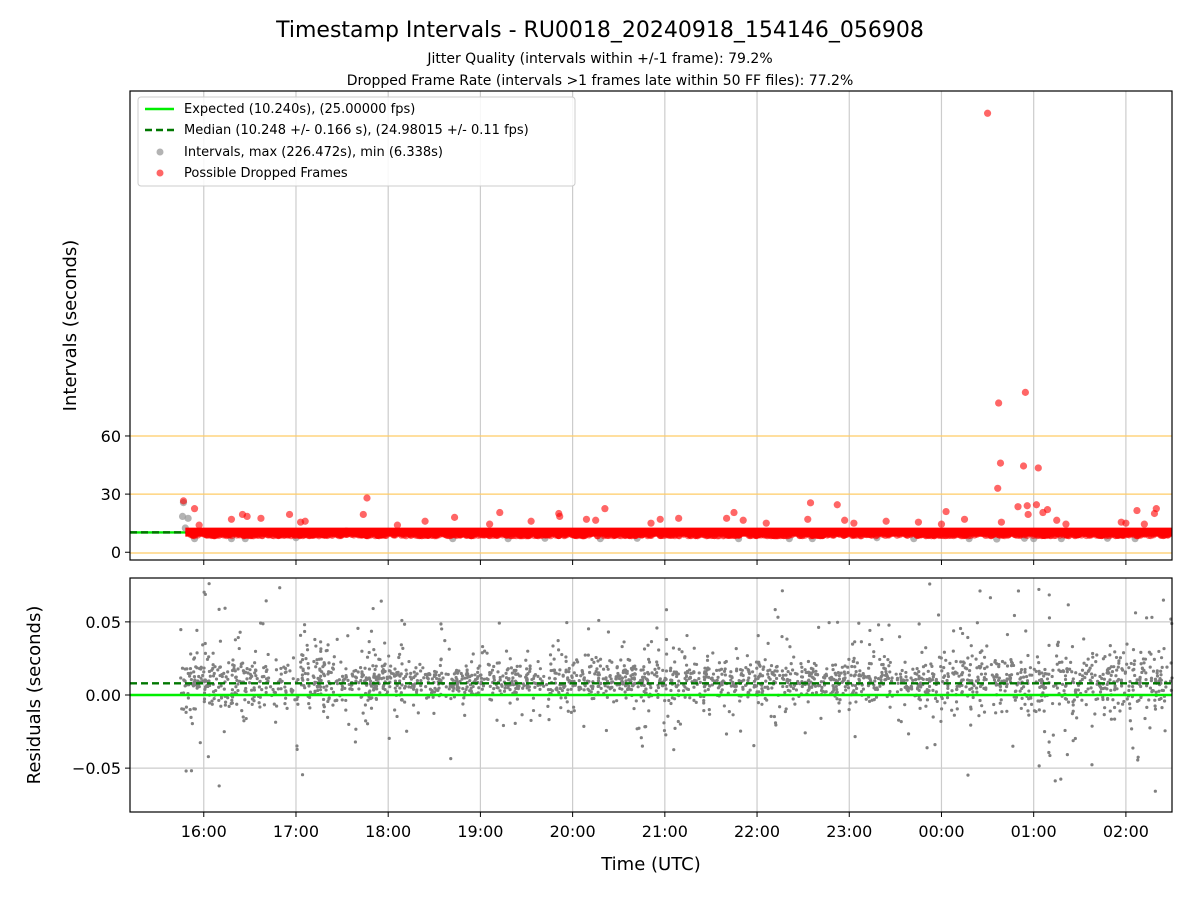  What do you see at coordinates (34, 695) in the screenshot?
I see `residuals-y-axis-label: Residuals (seconds)` at bounding box center [34, 695].